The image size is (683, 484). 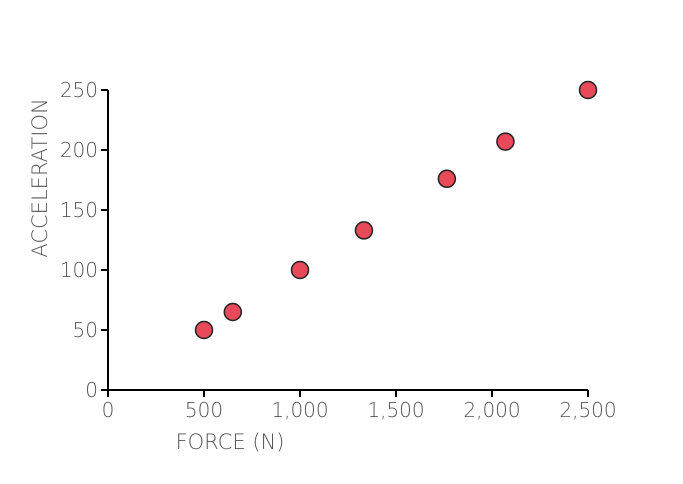 What do you see at coordinates (491, 410) in the screenshot?
I see `x-tick-label: 2,000` at bounding box center [491, 410].